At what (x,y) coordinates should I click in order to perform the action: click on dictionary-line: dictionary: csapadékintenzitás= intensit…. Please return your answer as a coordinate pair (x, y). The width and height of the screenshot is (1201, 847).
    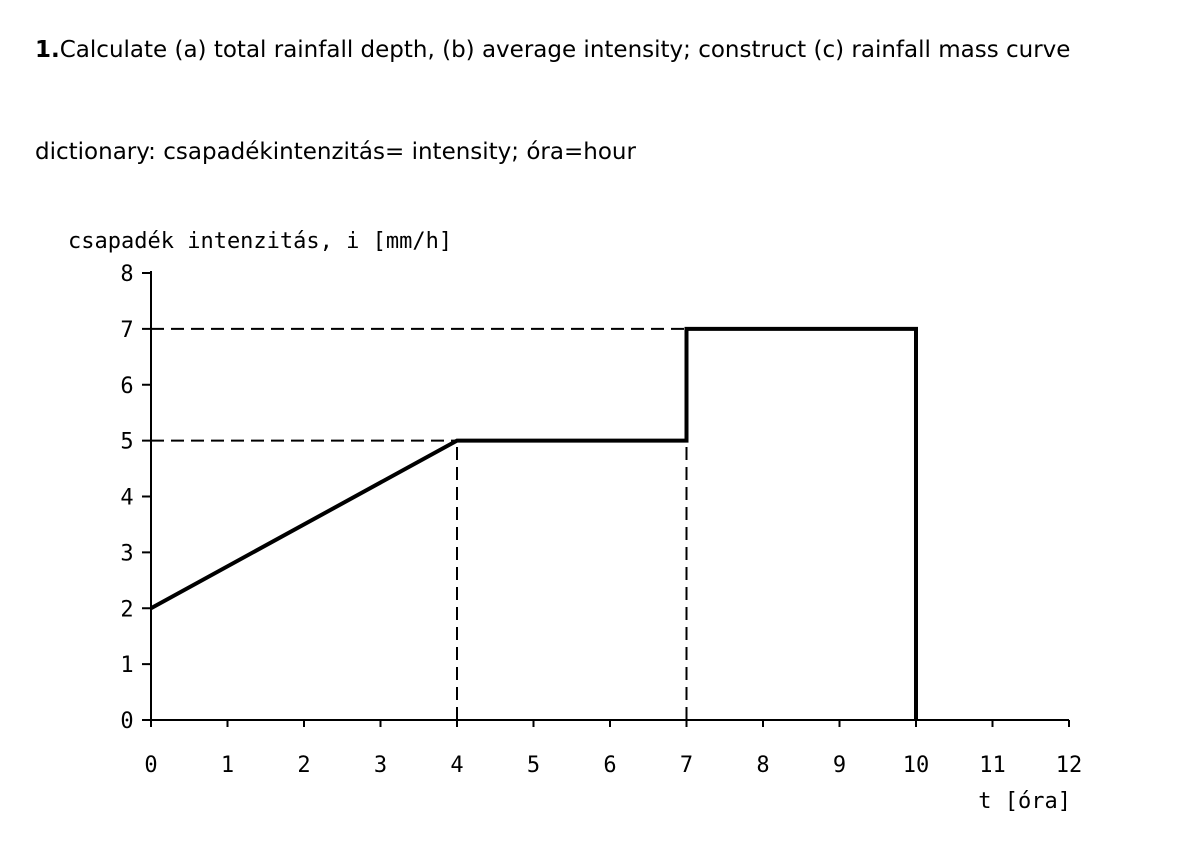
    Looking at the image, I should click on (335, 152).